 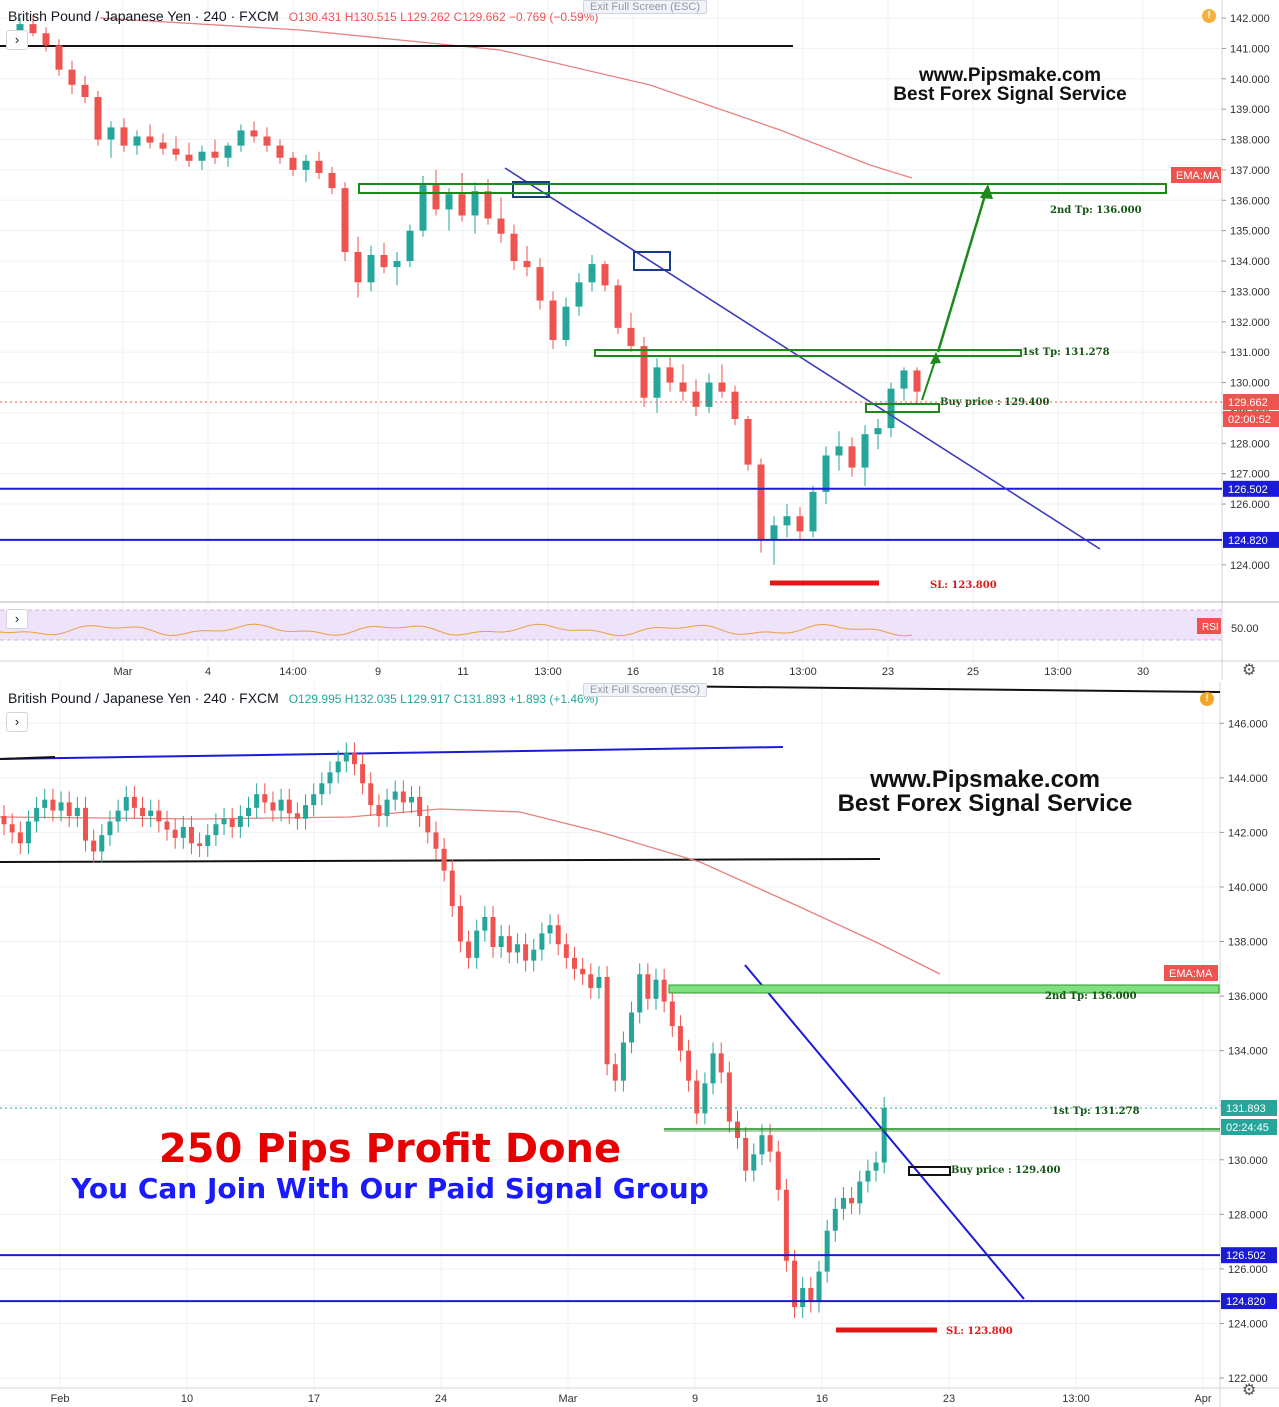 I want to click on y-tick-label: 126.000, so click(x=1248, y=1270).